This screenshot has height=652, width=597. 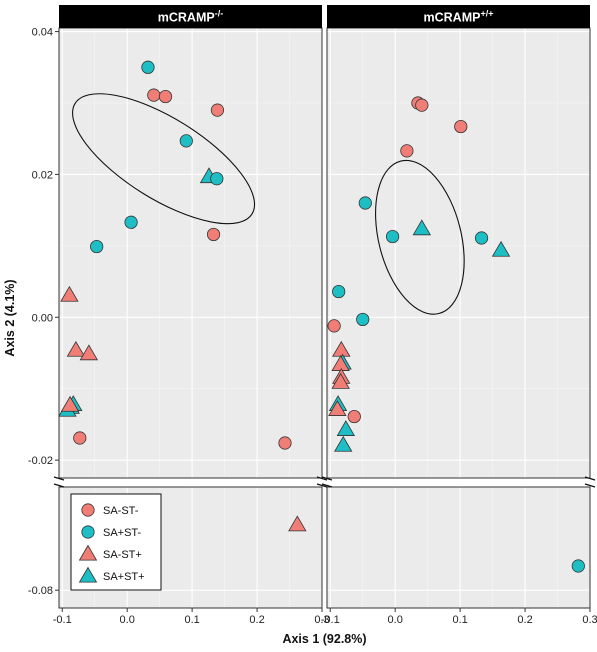 I want to click on legend: SA-ST- SA+ST- SA-ST+ SA+ST+, so click(x=116, y=542).